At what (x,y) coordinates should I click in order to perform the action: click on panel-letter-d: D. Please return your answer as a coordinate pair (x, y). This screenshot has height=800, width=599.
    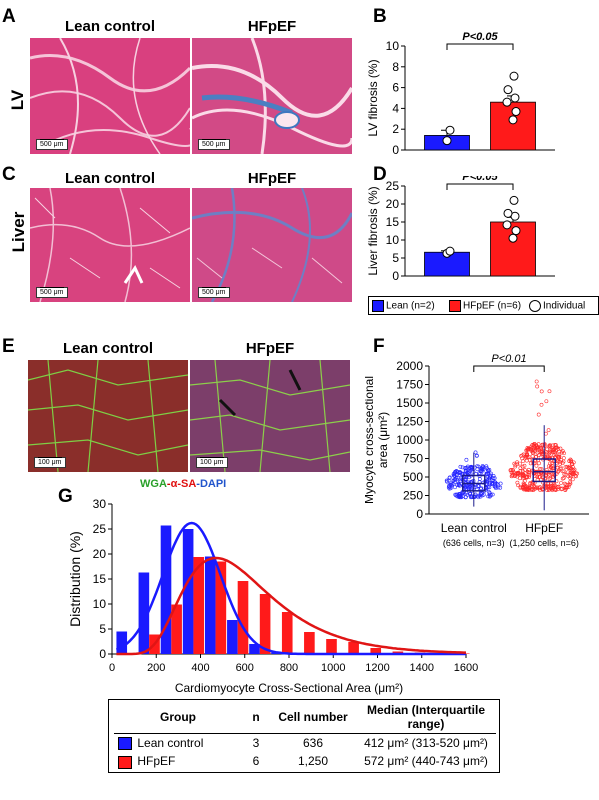
    Looking at the image, I should click on (380, 174).